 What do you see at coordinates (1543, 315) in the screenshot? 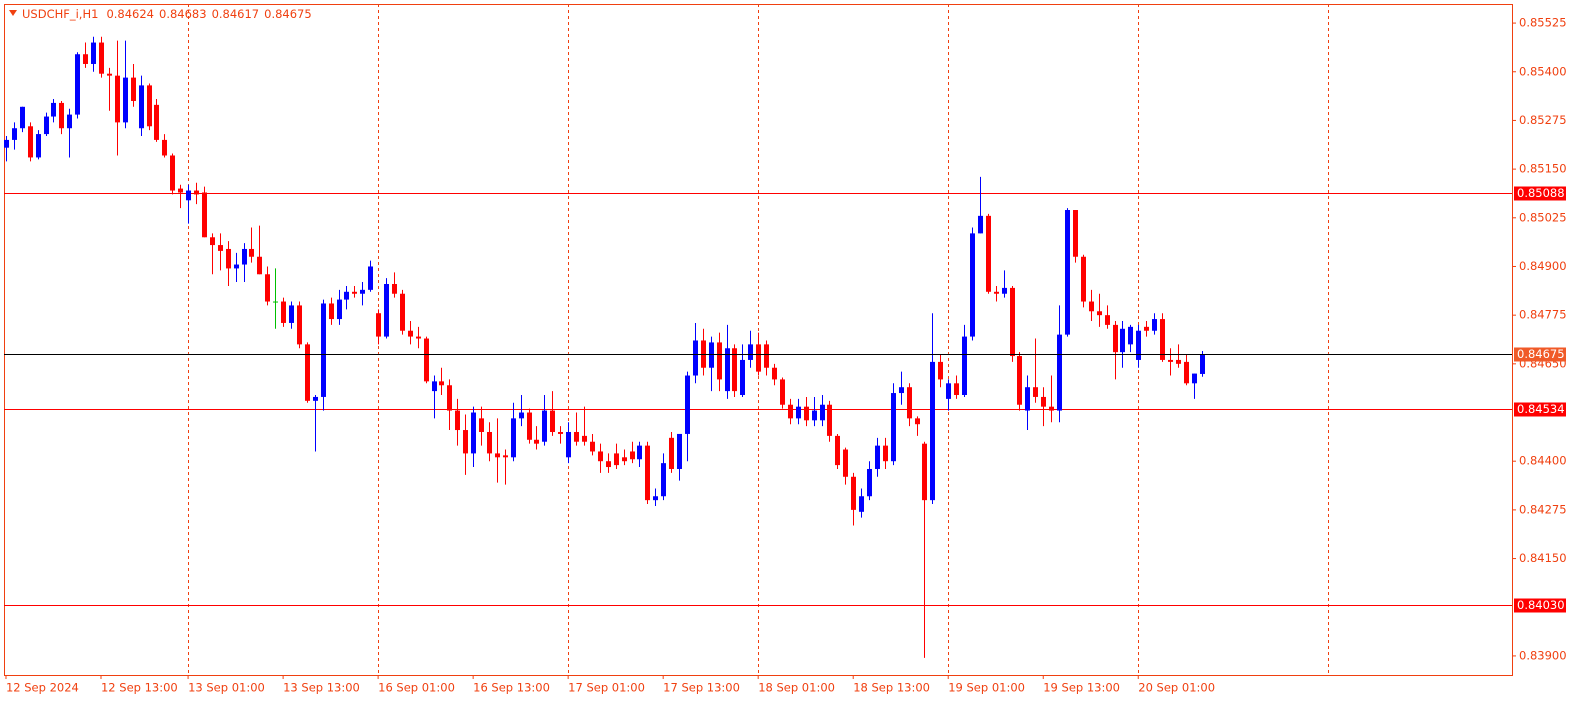
I see `y-tick-label: 0.84775` at bounding box center [1543, 315].